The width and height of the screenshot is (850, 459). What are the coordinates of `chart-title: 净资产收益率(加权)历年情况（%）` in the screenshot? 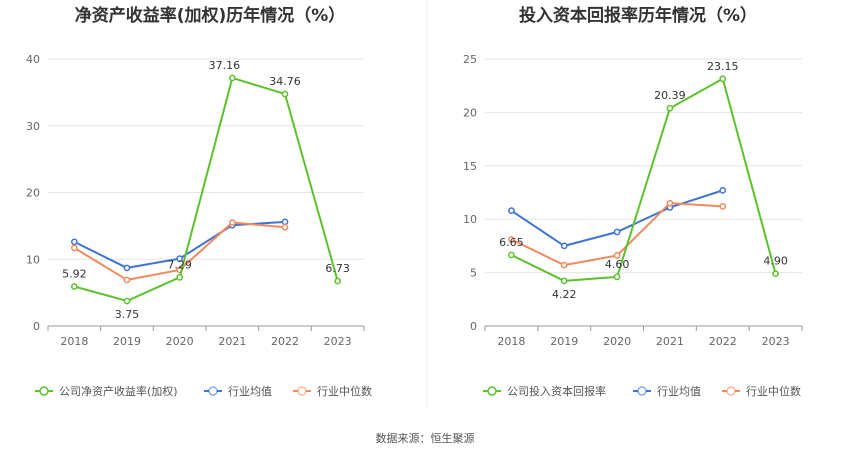 It's located at (210, 15).